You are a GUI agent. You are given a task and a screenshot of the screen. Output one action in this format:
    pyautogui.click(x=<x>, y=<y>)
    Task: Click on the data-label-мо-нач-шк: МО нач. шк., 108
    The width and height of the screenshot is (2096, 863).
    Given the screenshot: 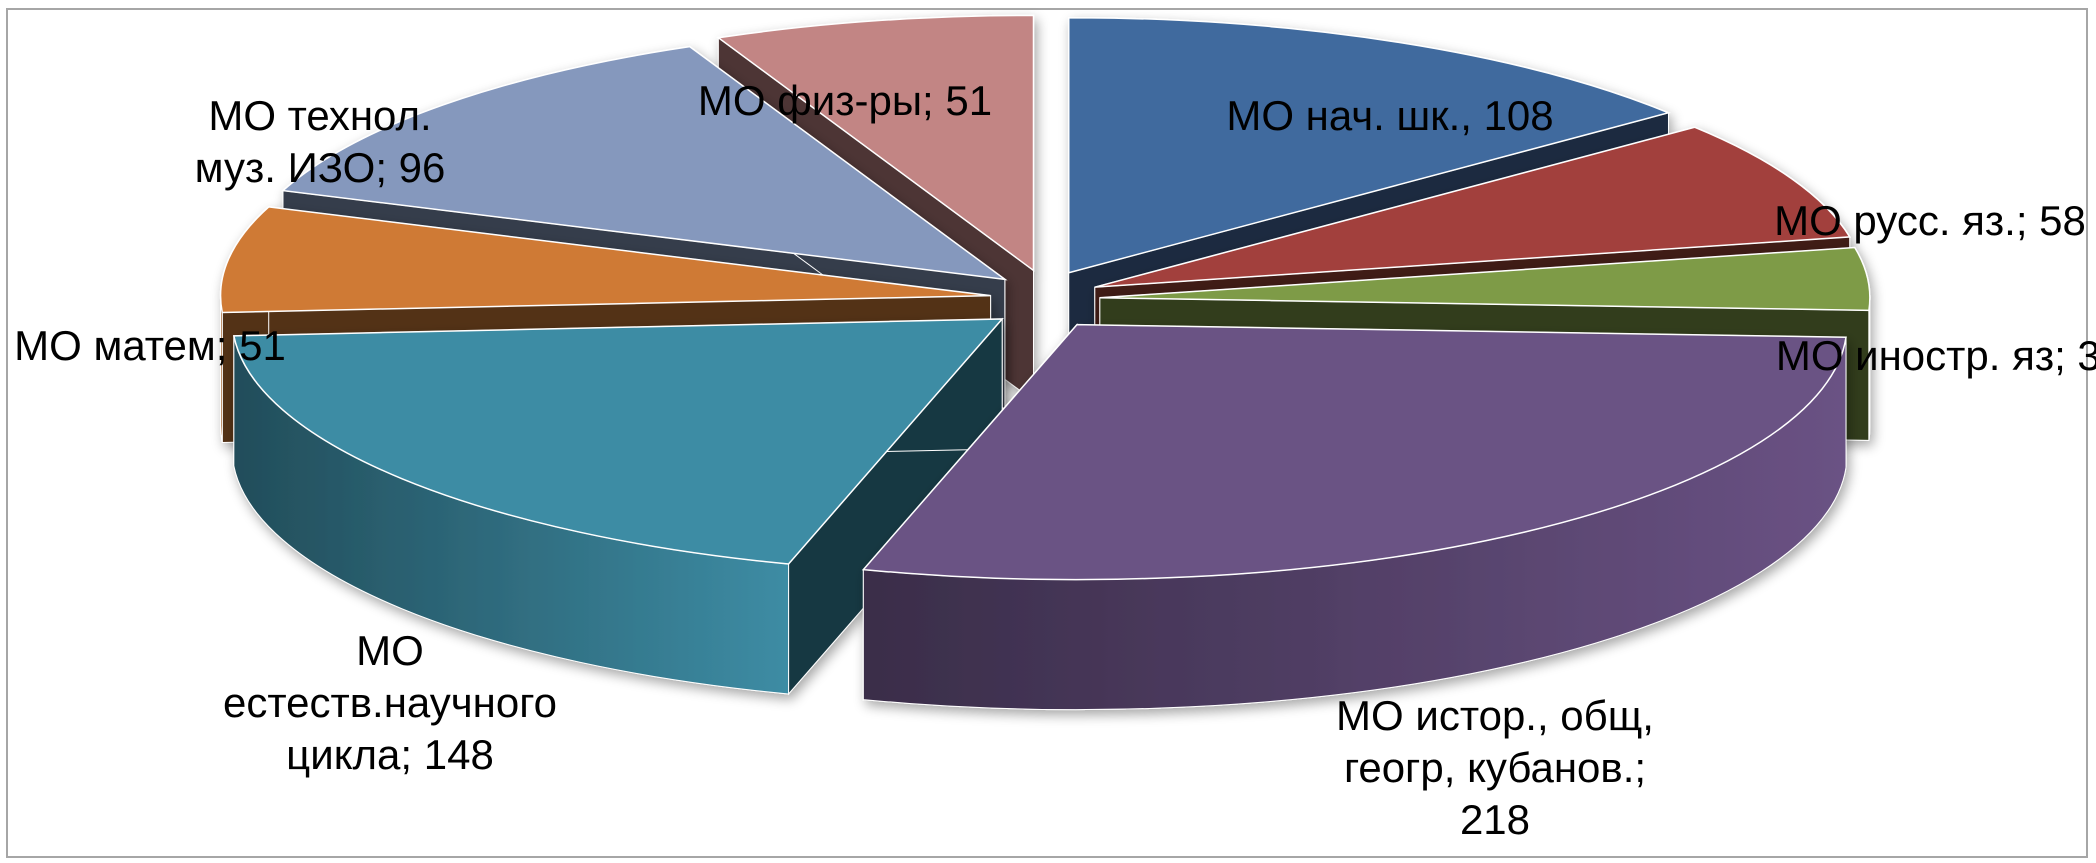 What is the action you would take?
    pyautogui.click(x=1389, y=115)
    